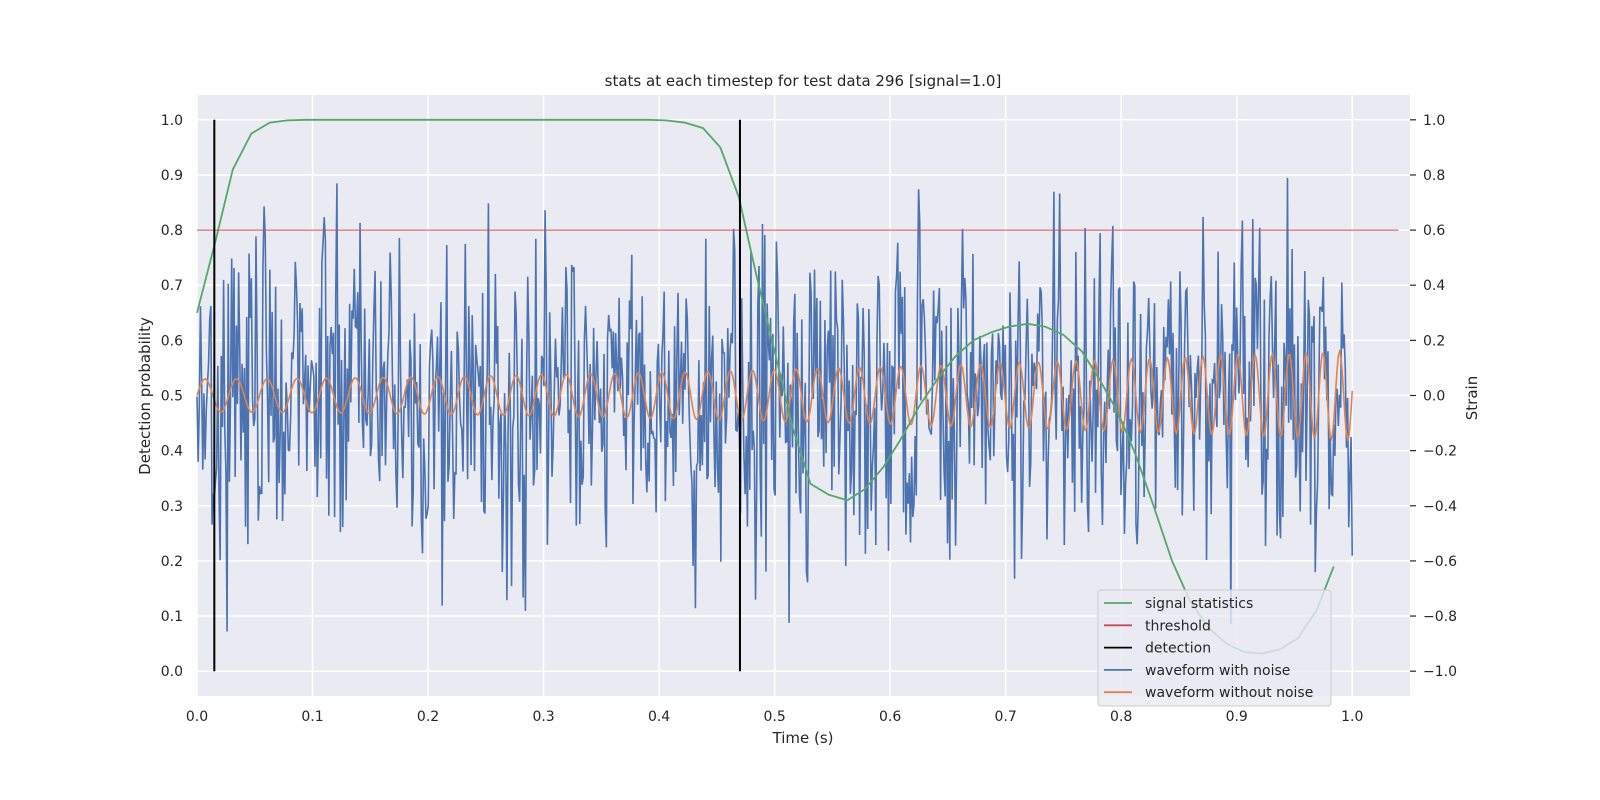 Image resolution: width=1600 pixels, height=800 pixels. I want to click on x-tick-label: 0.1, so click(312, 717).